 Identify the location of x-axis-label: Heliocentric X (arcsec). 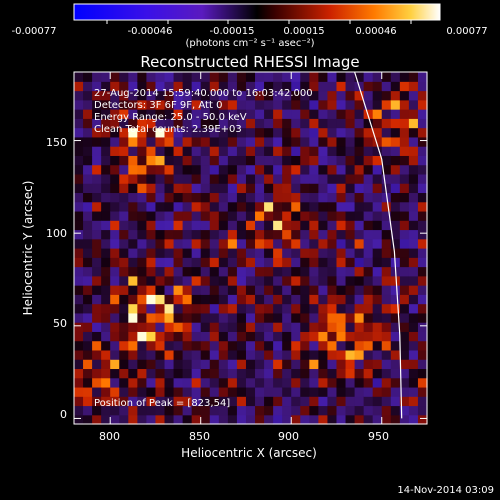
(249, 453).